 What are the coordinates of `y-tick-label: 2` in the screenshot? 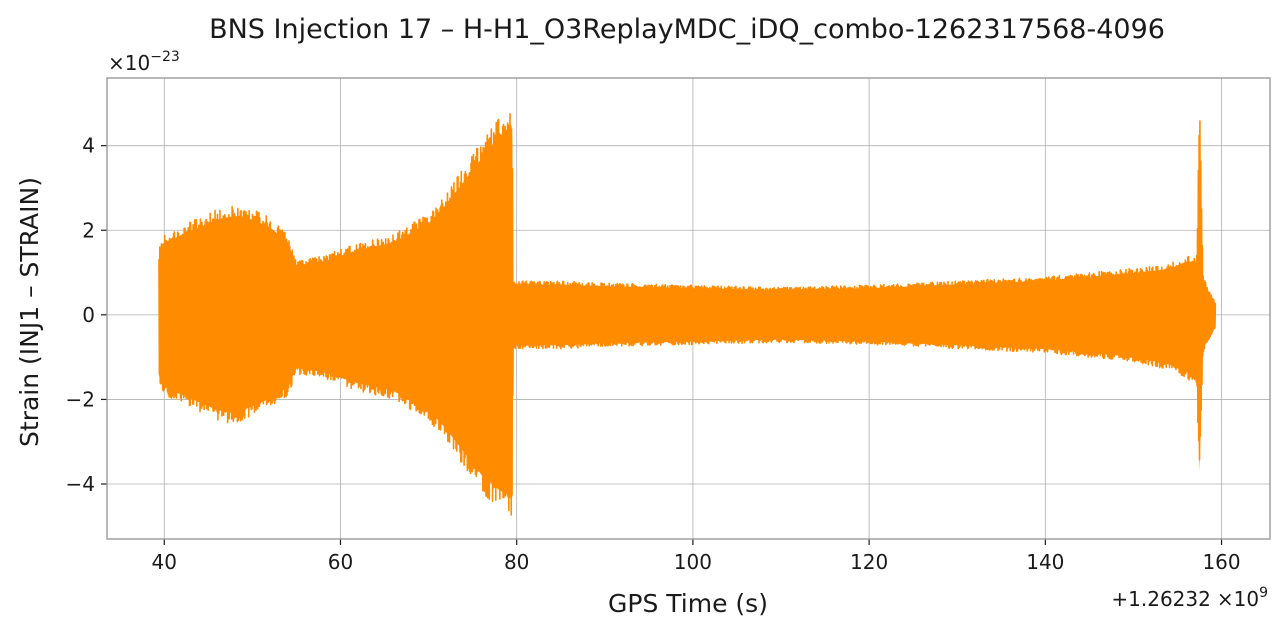 It's located at (88, 230).